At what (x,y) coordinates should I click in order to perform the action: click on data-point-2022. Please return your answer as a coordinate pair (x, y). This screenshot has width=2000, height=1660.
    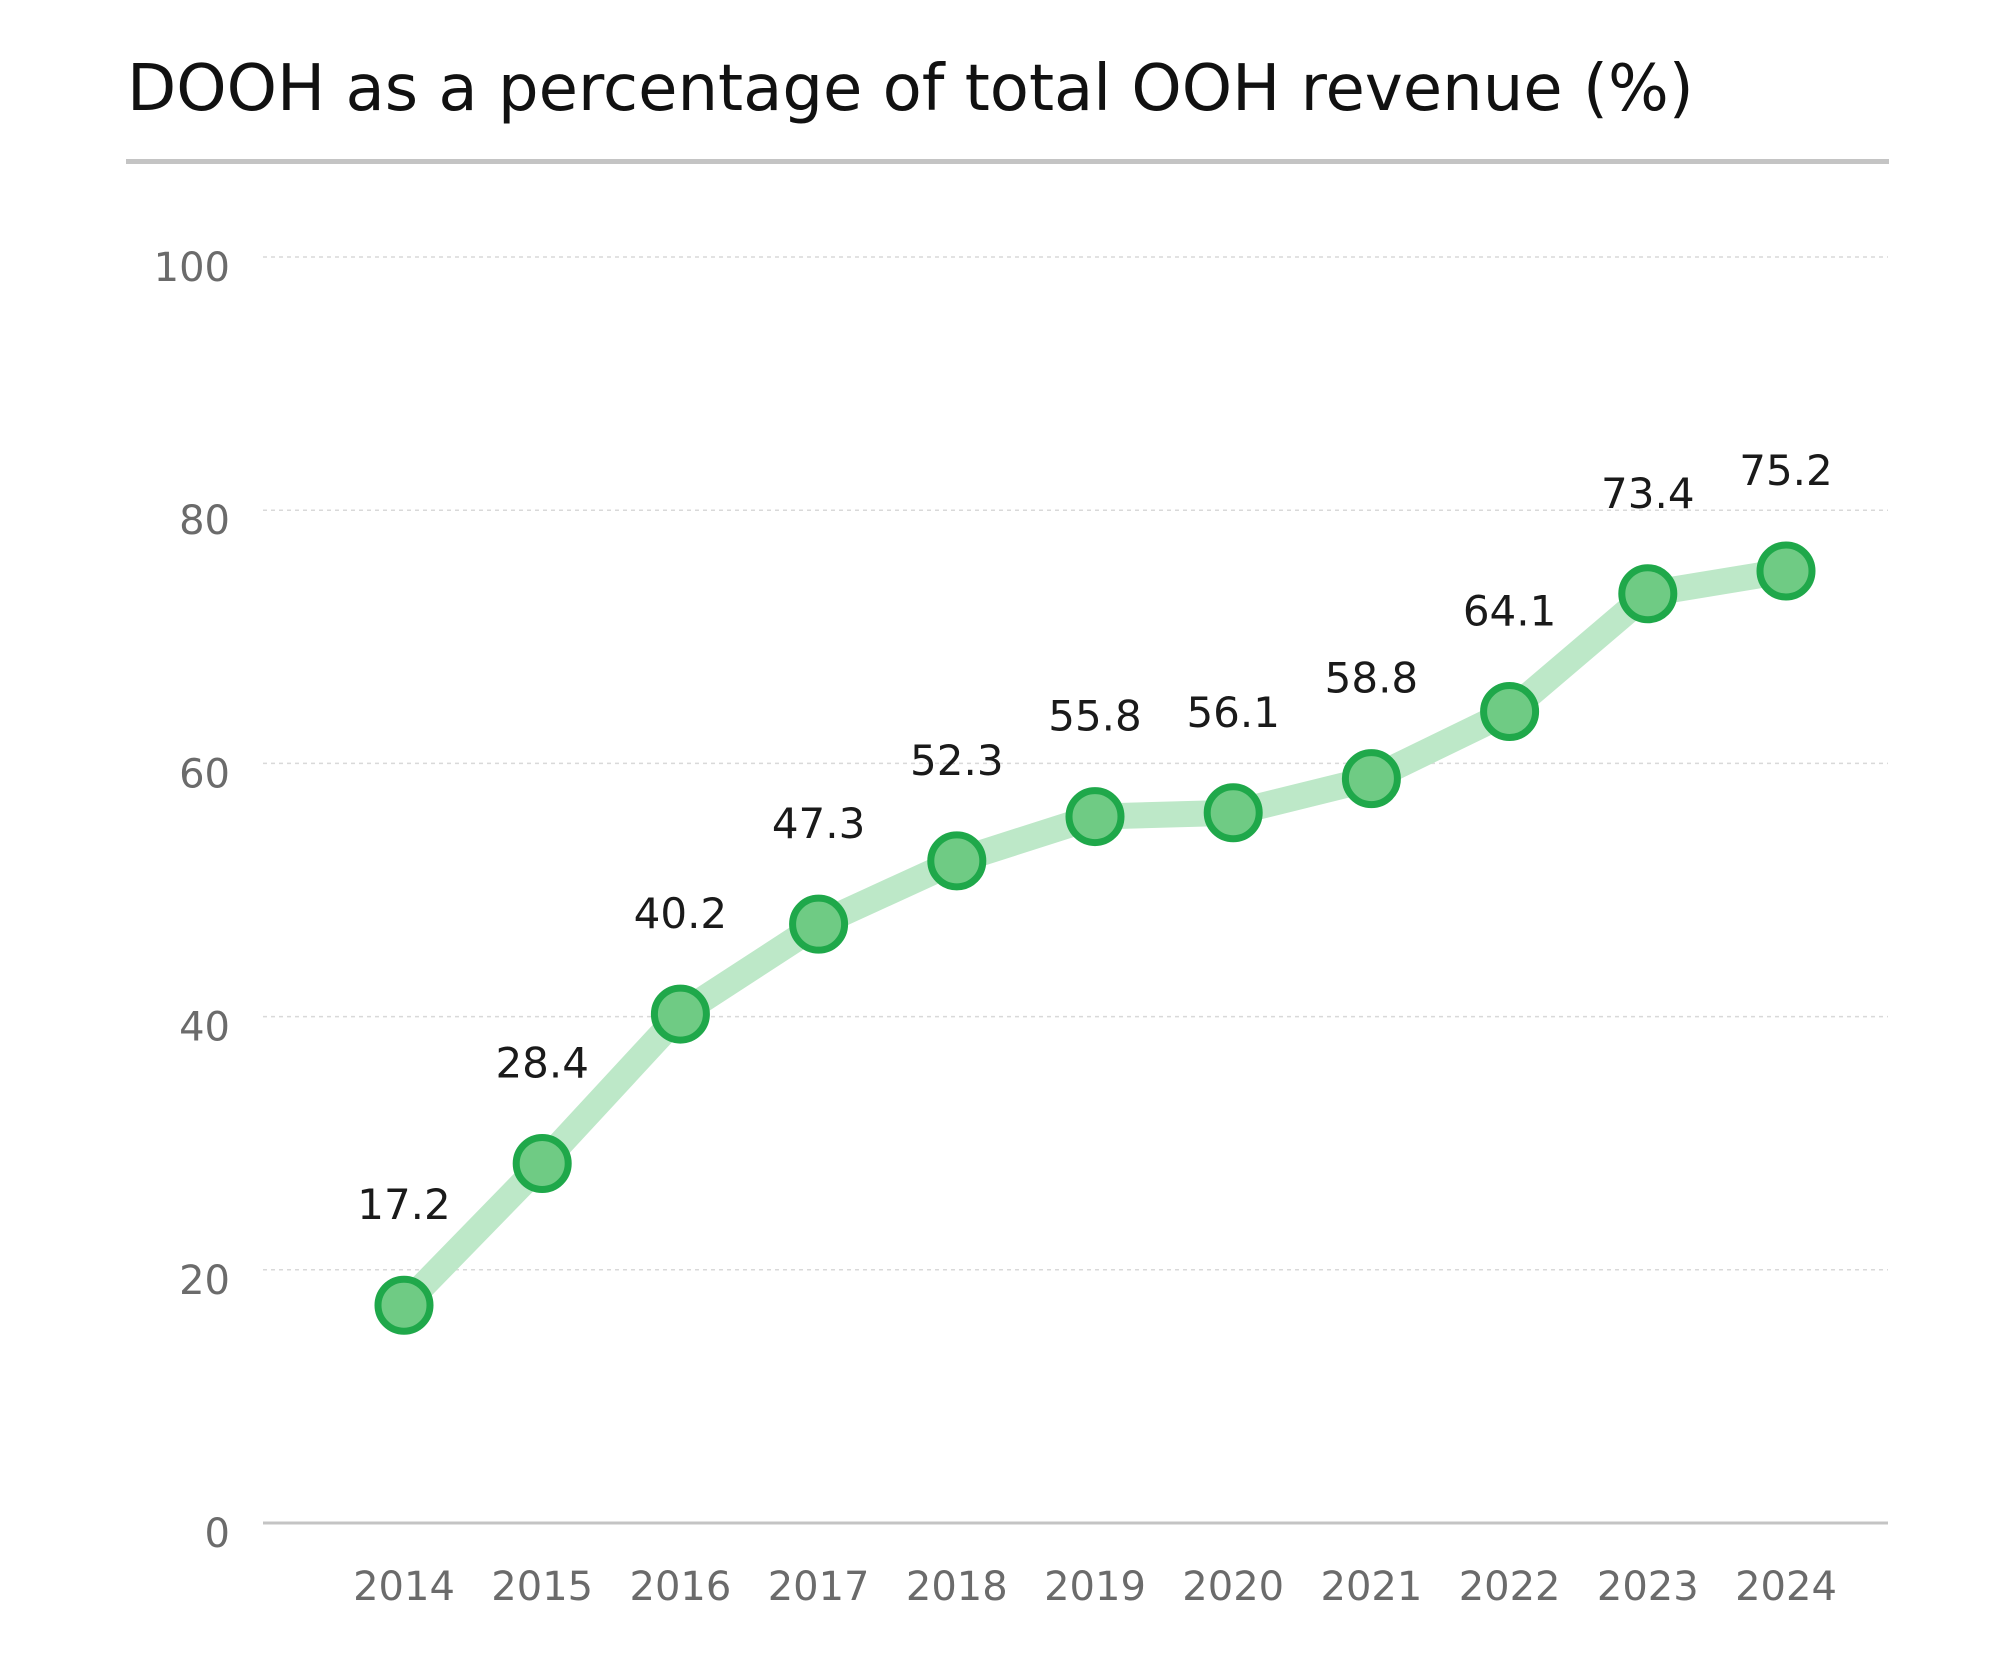
    Looking at the image, I should click on (1510, 711).